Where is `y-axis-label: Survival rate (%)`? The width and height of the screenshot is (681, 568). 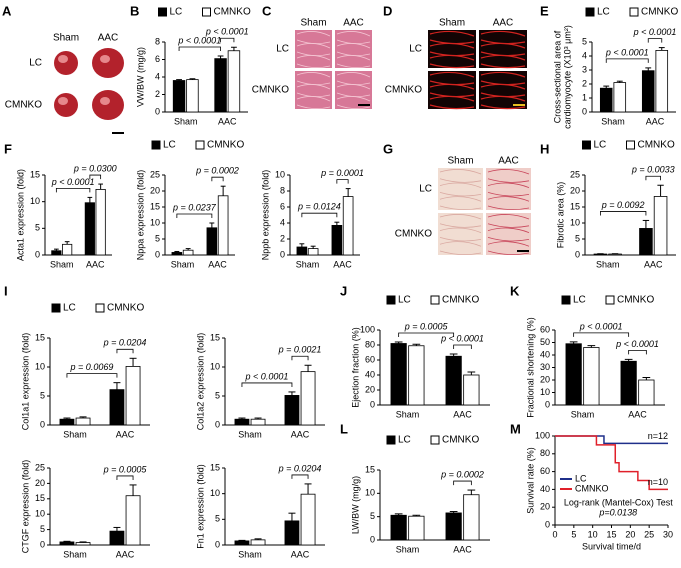
y-axis-label: Survival rate (%) is located at coordinates (530, 480).